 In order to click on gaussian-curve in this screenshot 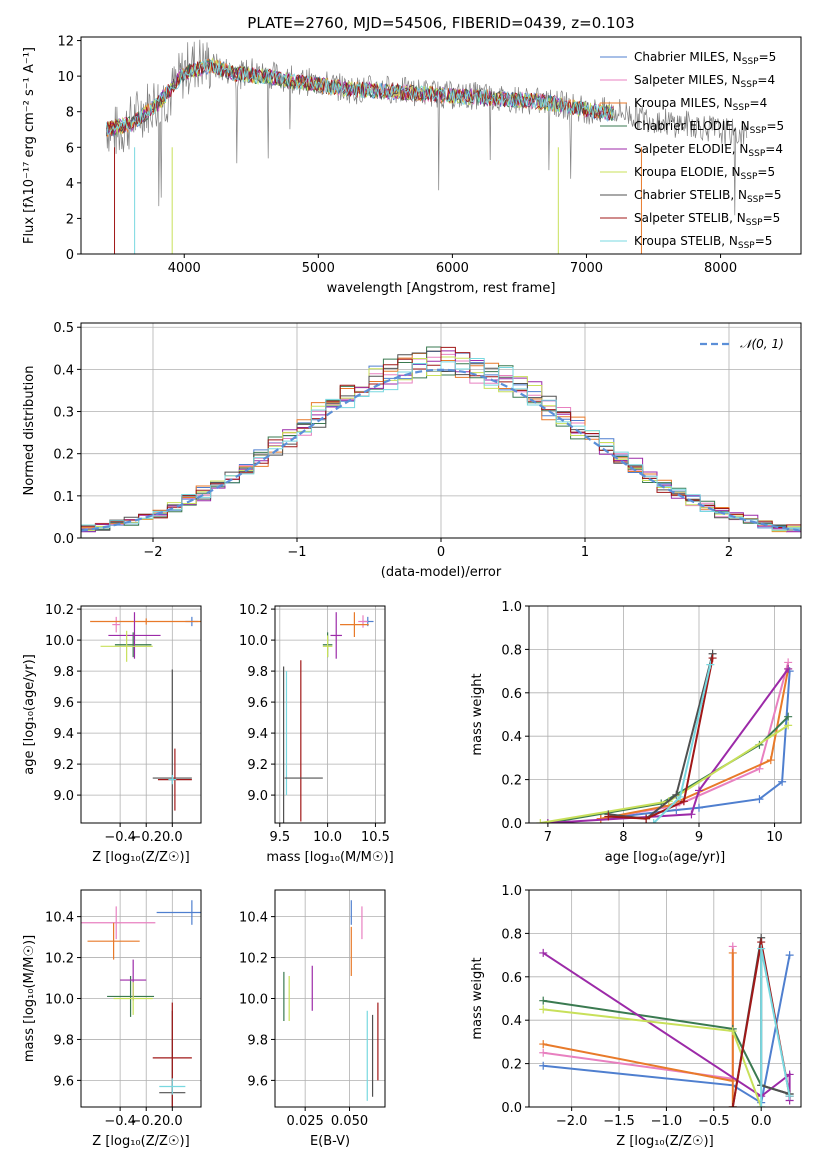, I will do `click(441, 450)`.